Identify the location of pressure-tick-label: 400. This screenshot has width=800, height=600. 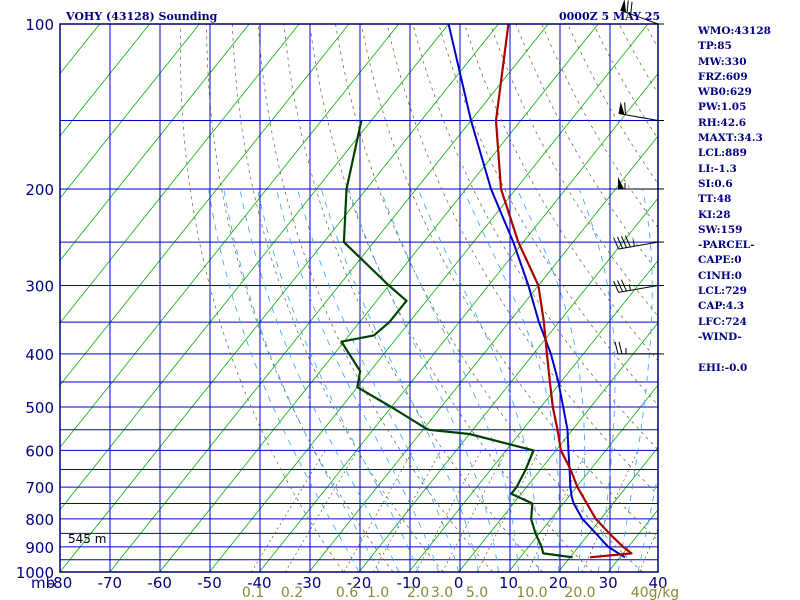
(39, 355).